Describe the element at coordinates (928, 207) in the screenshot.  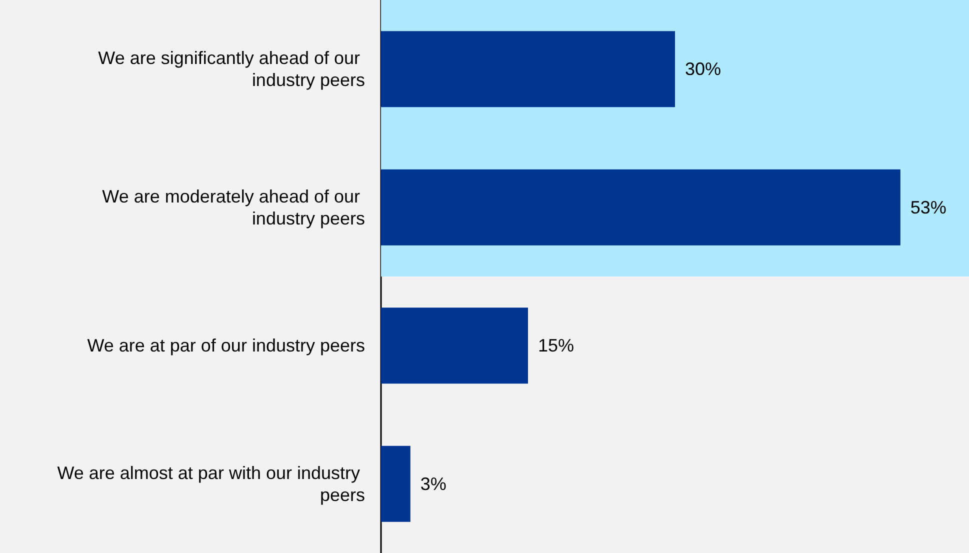
I see `data-label: 53%` at that location.